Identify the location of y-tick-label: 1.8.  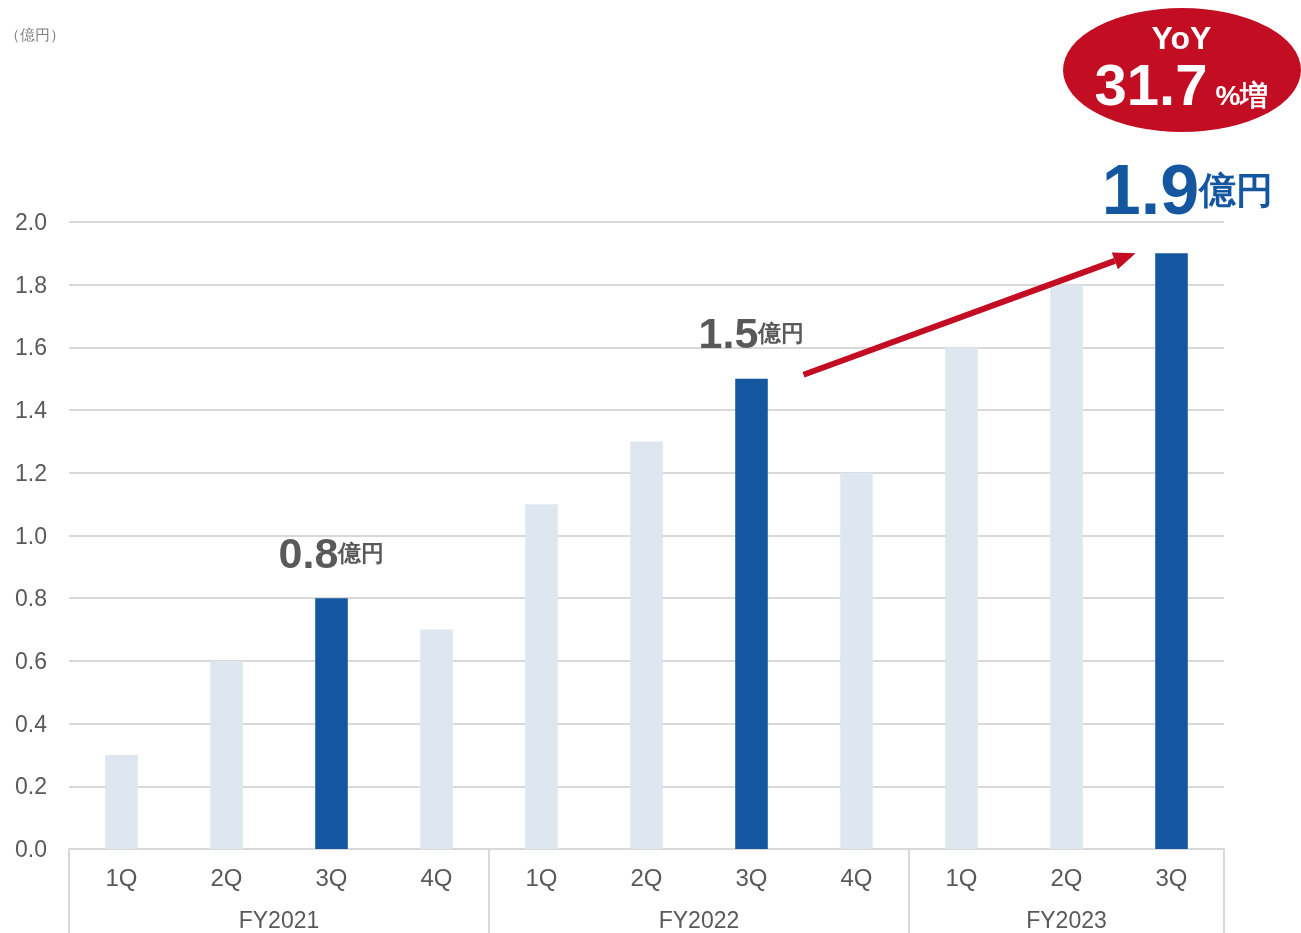
(31, 284).